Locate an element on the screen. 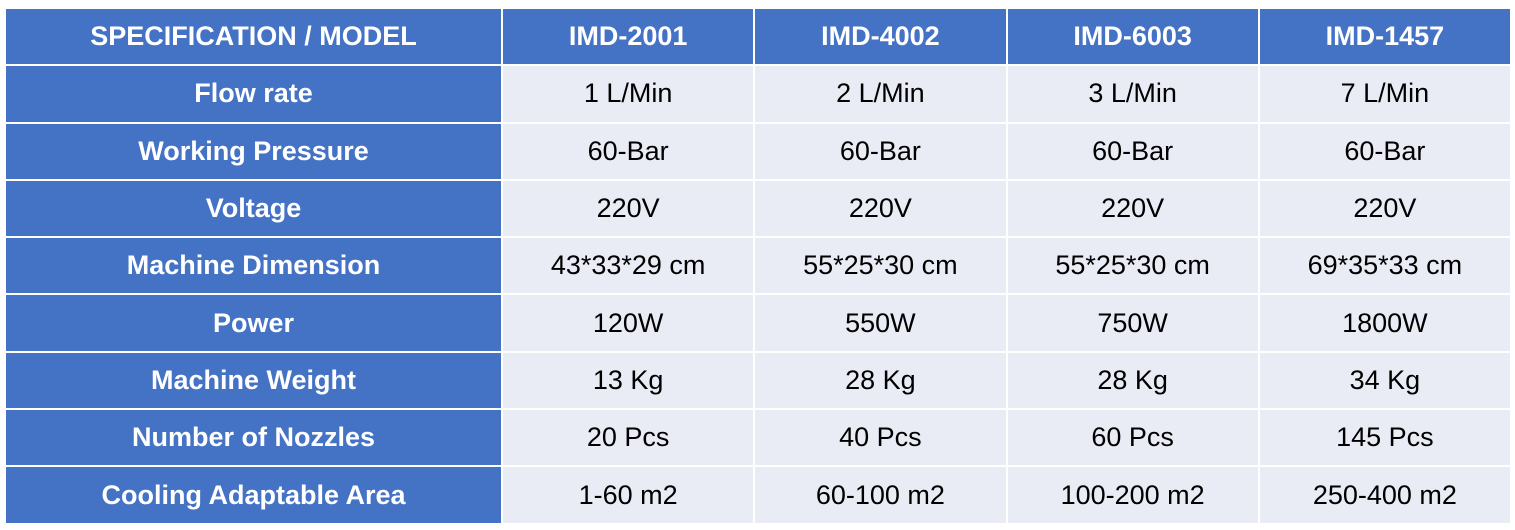 The height and width of the screenshot is (530, 1515). cell: 1-60 m2 is located at coordinates (628, 495).